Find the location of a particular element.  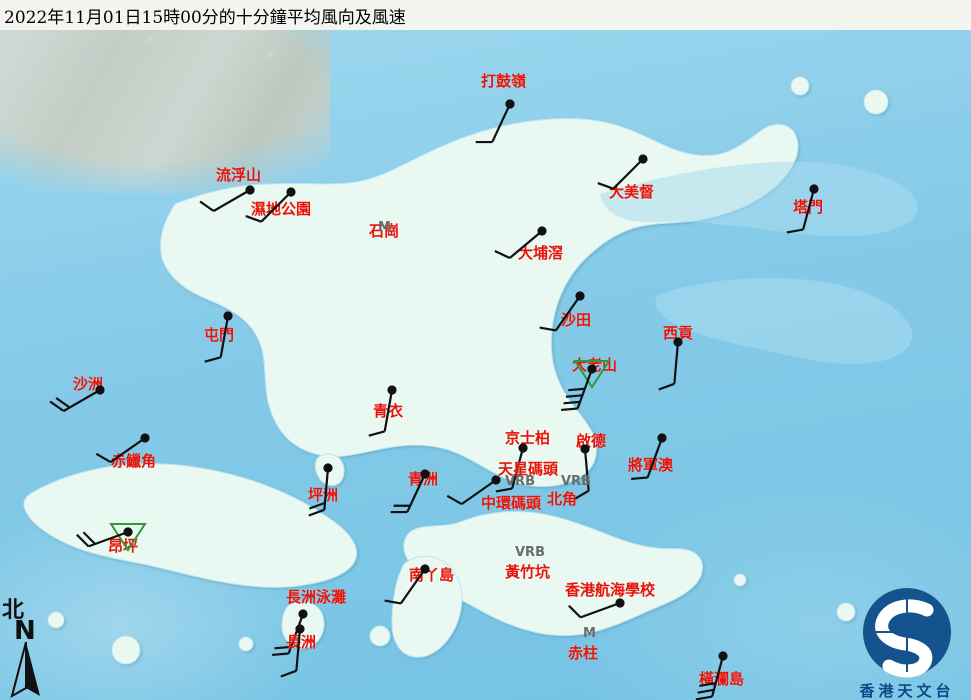

landmass-lamma is located at coordinates (427, 606).